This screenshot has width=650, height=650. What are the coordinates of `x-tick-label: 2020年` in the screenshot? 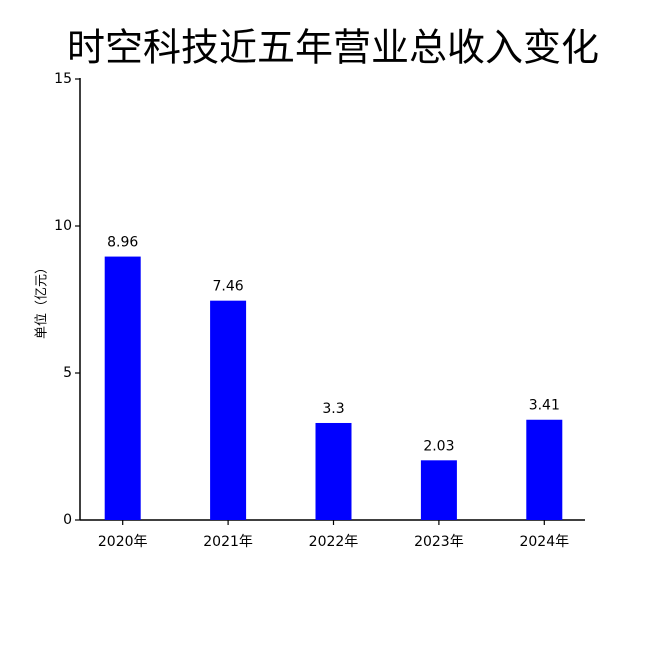 It's located at (123, 542).